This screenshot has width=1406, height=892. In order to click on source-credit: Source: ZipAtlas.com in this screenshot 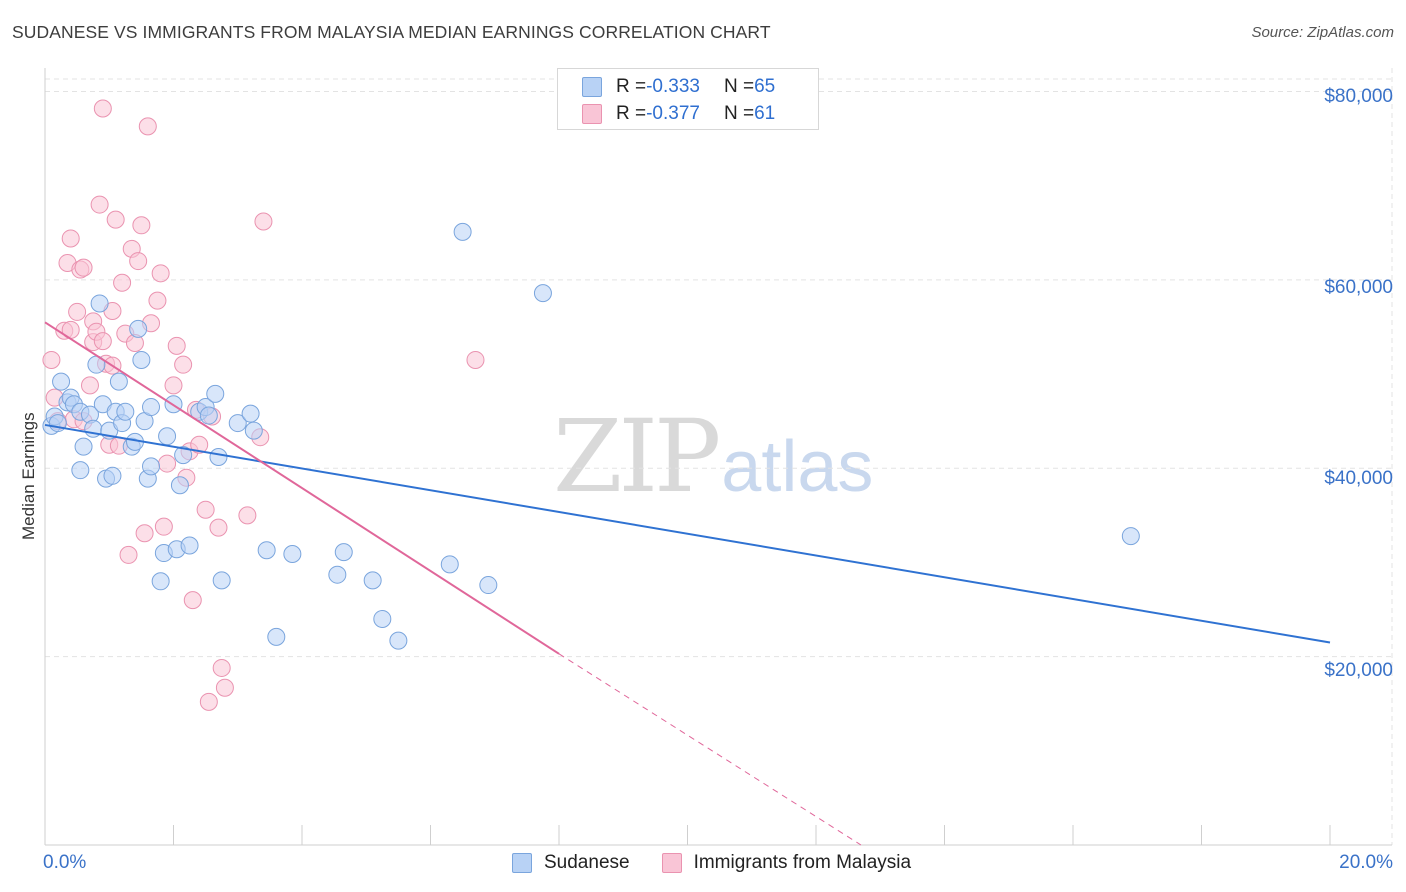, I will do `click(1322, 32)`.